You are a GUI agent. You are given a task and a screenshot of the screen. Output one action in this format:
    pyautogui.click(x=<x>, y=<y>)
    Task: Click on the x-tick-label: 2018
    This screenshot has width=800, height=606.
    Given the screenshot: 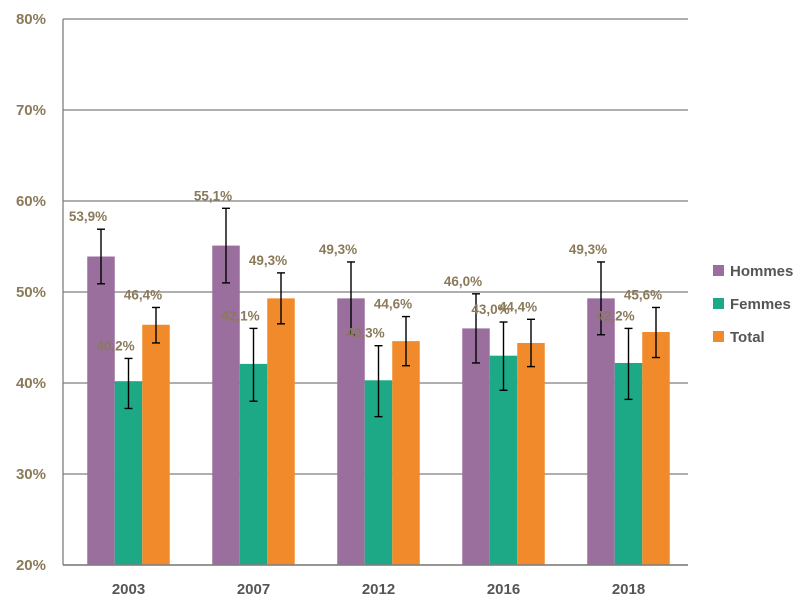 What is the action you would take?
    pyautogui.click(x=628, y=589)
    